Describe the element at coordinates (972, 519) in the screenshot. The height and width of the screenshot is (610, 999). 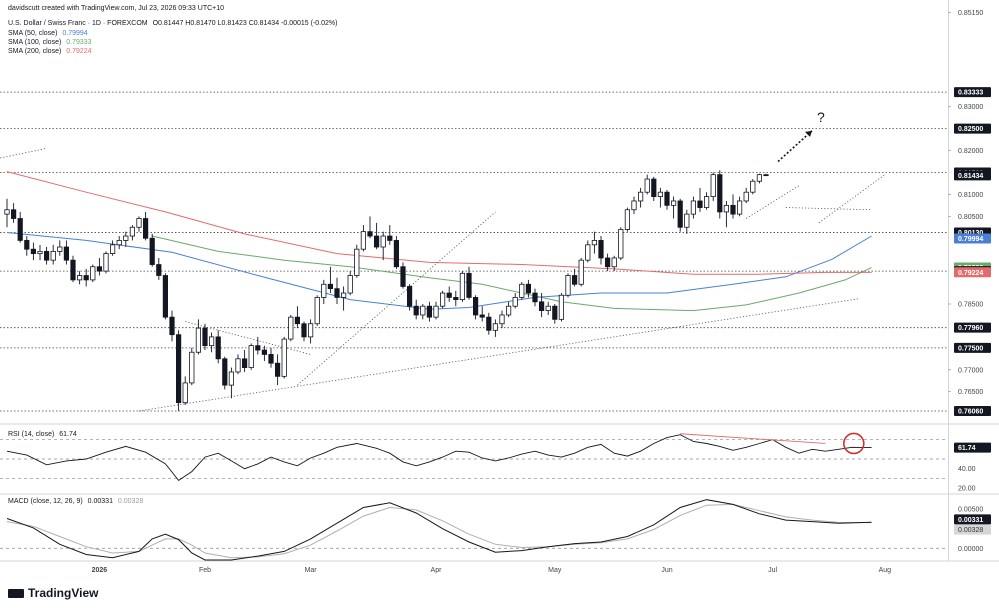
I see `macd-value-badge` at that location.